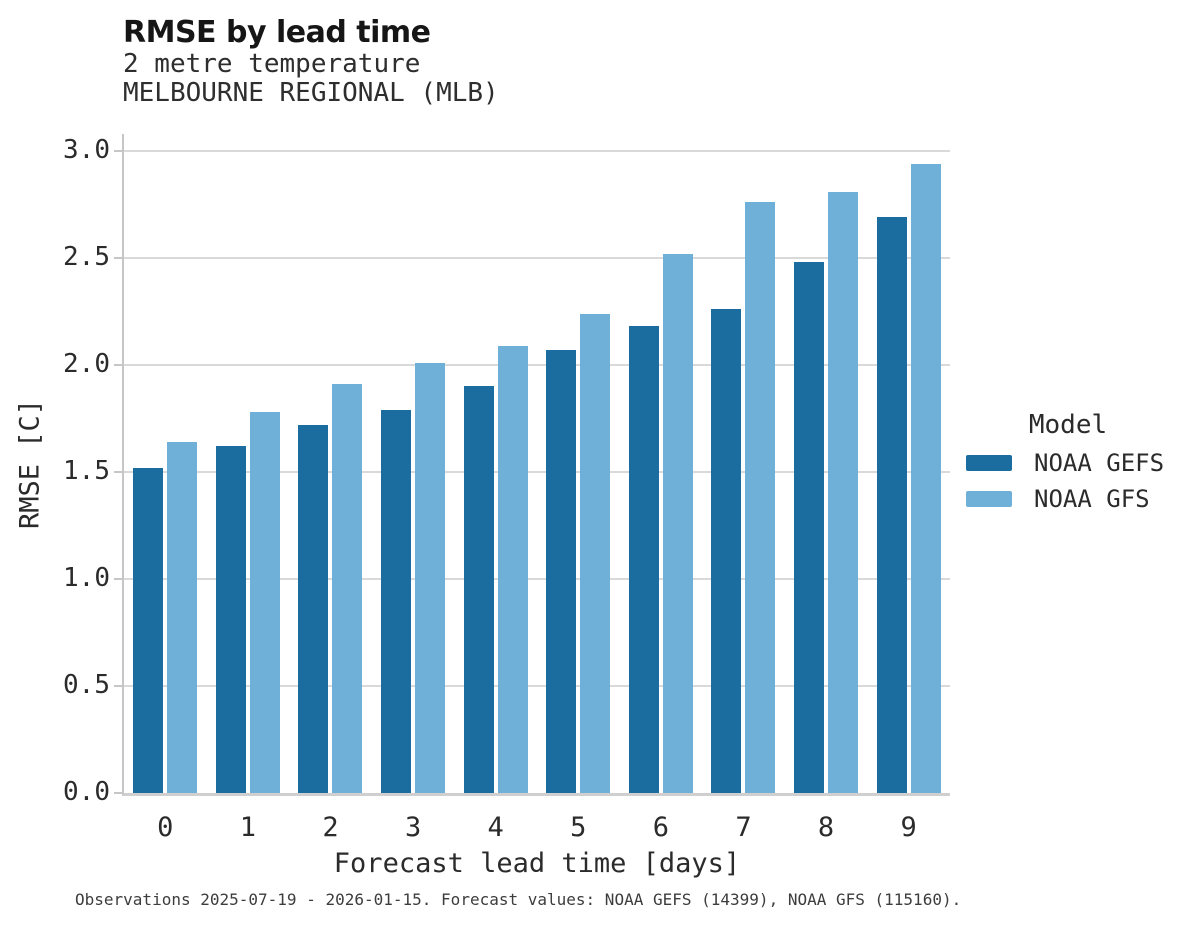  I want to click on chart-title: RMSE by lead time, so click(277, 32).